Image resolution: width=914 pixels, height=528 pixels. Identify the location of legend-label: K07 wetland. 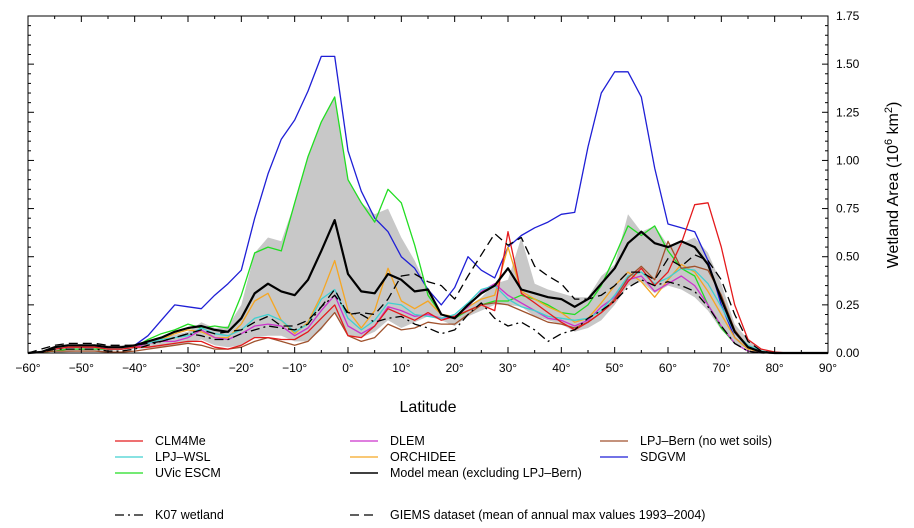
(189, 515).